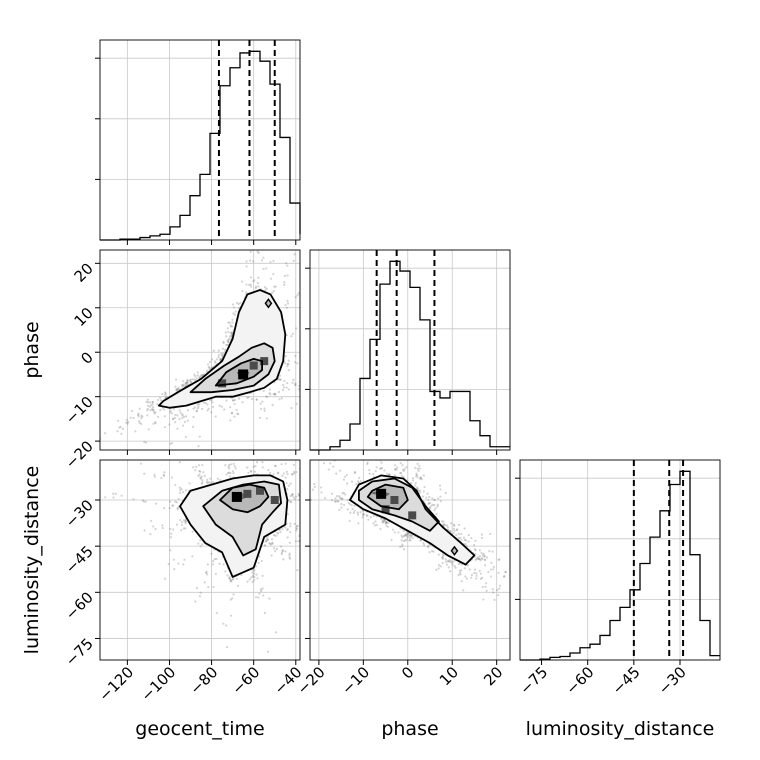 The height and width of the screenshot is (760, 760). What do you see at coordinates (200, 349) in the screenshot?
I see `panel-content` at bounding box center [200, 349].